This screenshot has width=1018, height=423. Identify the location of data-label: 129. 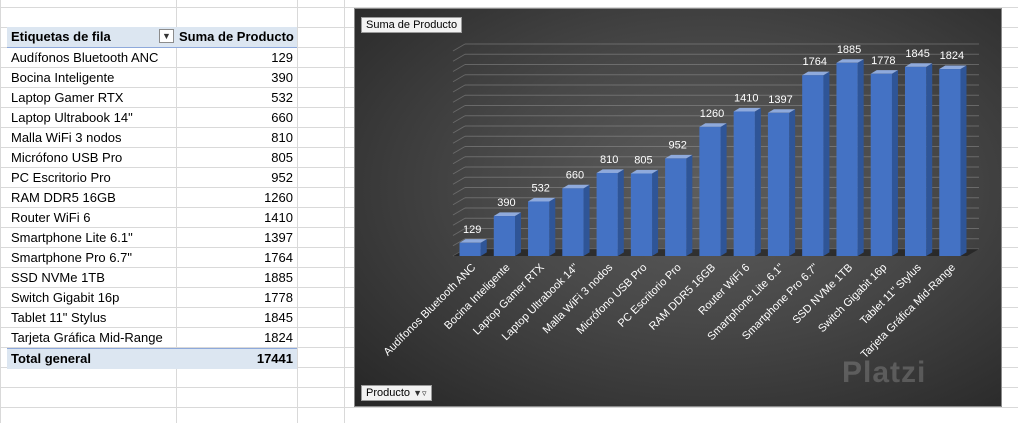
(472, 230).